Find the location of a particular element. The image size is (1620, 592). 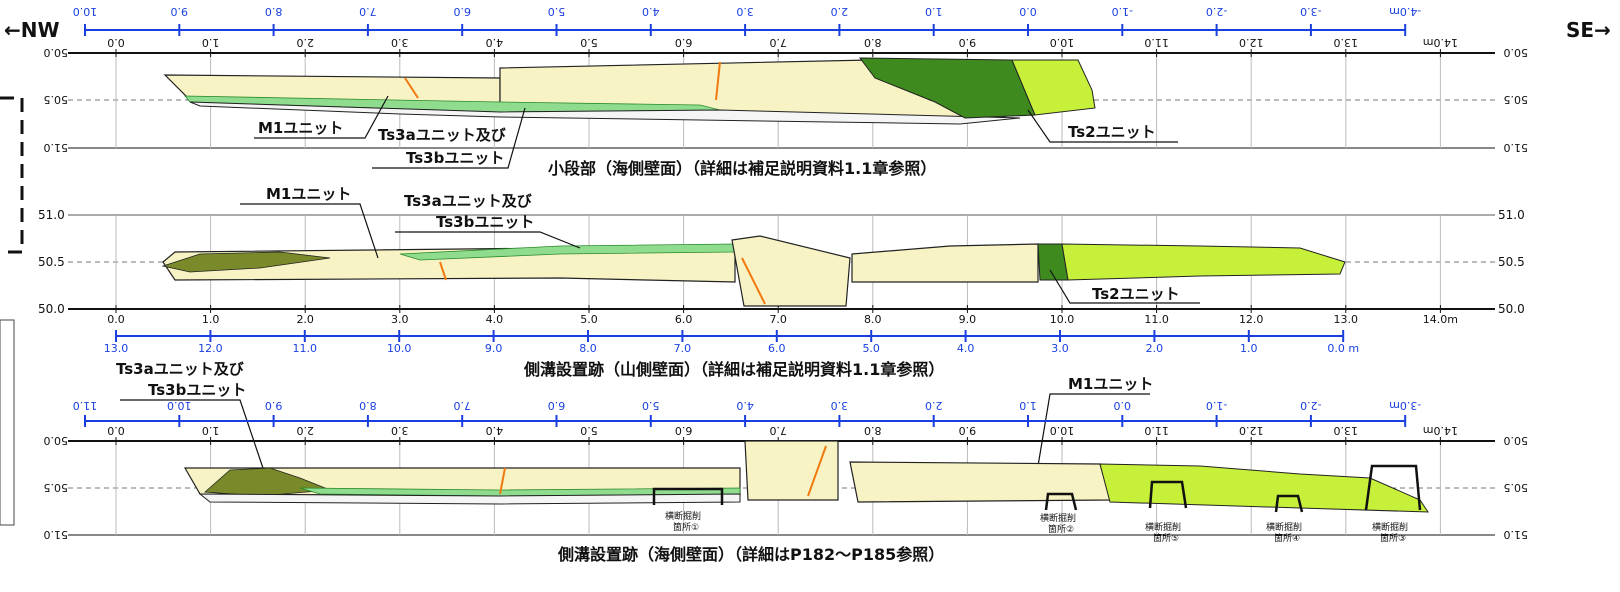

dark-olive-layer is located at coordinates (246, 262).